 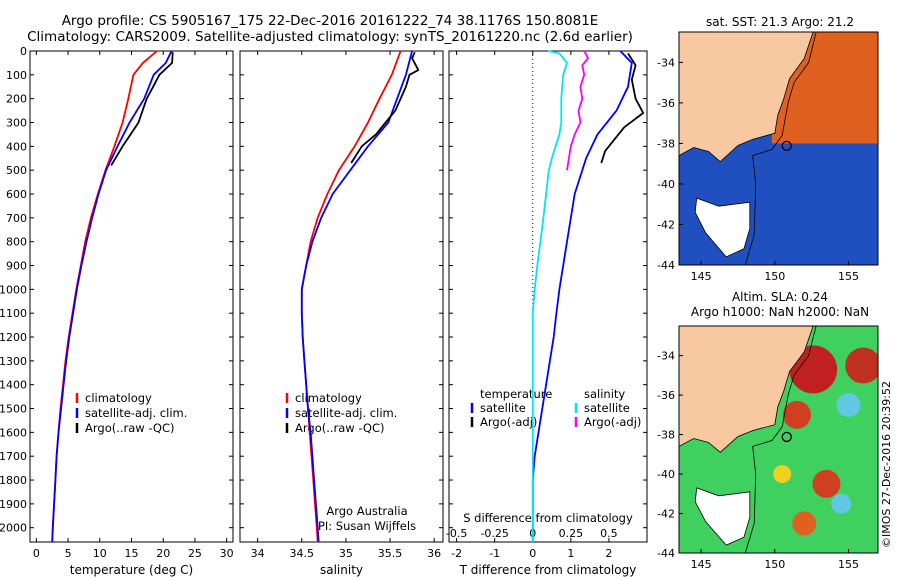 What do you see at coordinates (131, 570) in the screenshot?
I see `x-axis-label: temperature (deg C)` at bounding box center [131, 570].